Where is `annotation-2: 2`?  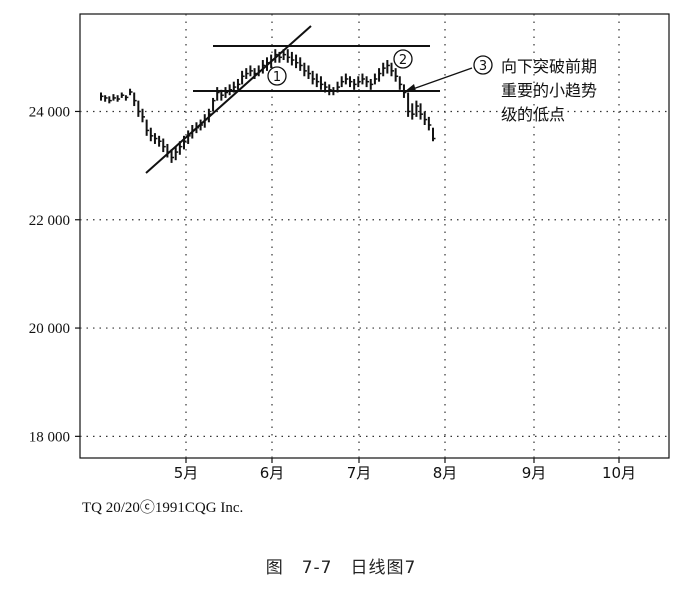
annotation-2: 2 is located at coordinates (403, 59).